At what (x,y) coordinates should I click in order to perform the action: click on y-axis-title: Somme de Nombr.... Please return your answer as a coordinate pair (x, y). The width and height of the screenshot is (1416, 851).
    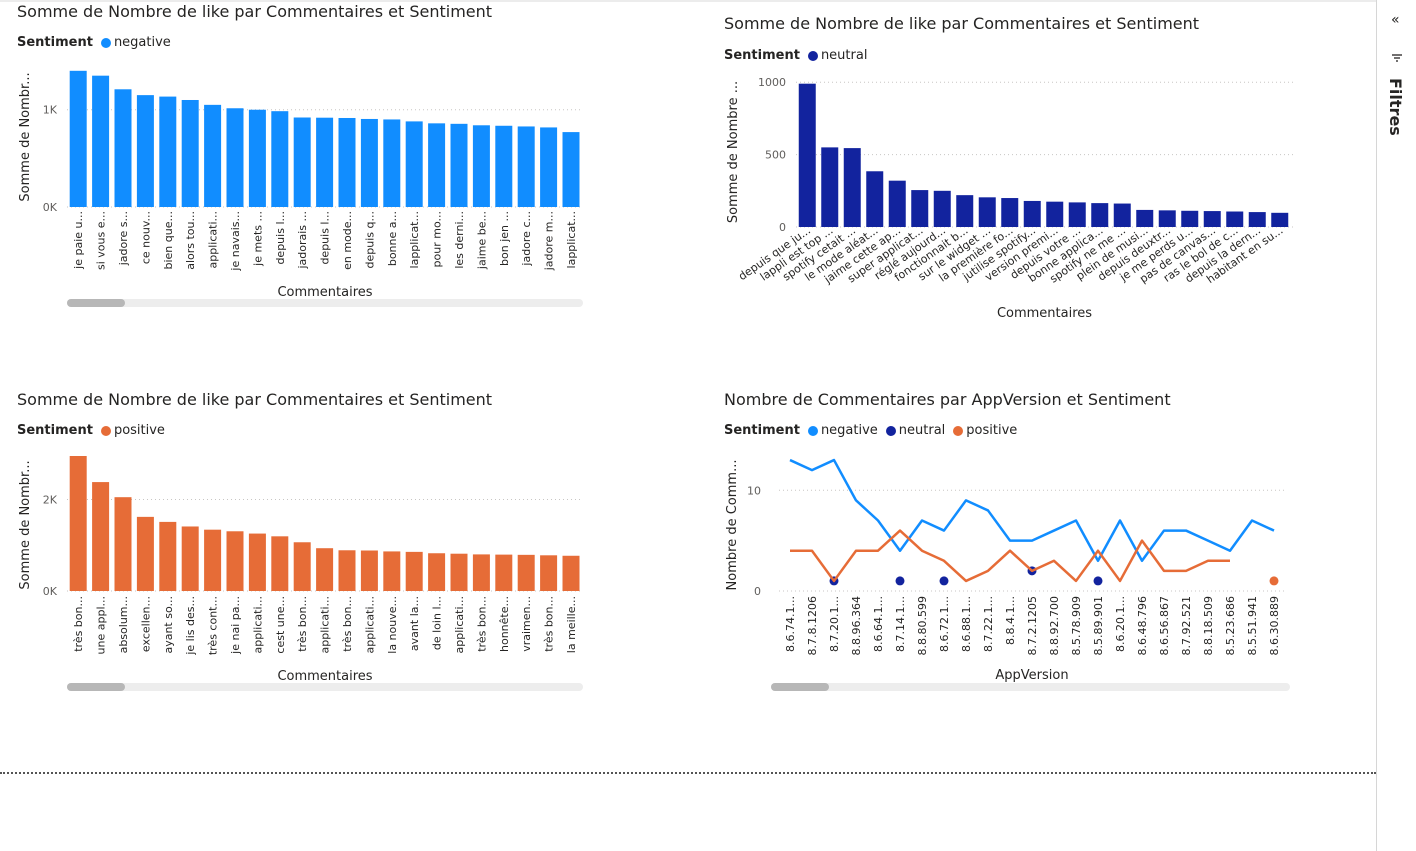
    Looking at the image, I should click on (25, 136).